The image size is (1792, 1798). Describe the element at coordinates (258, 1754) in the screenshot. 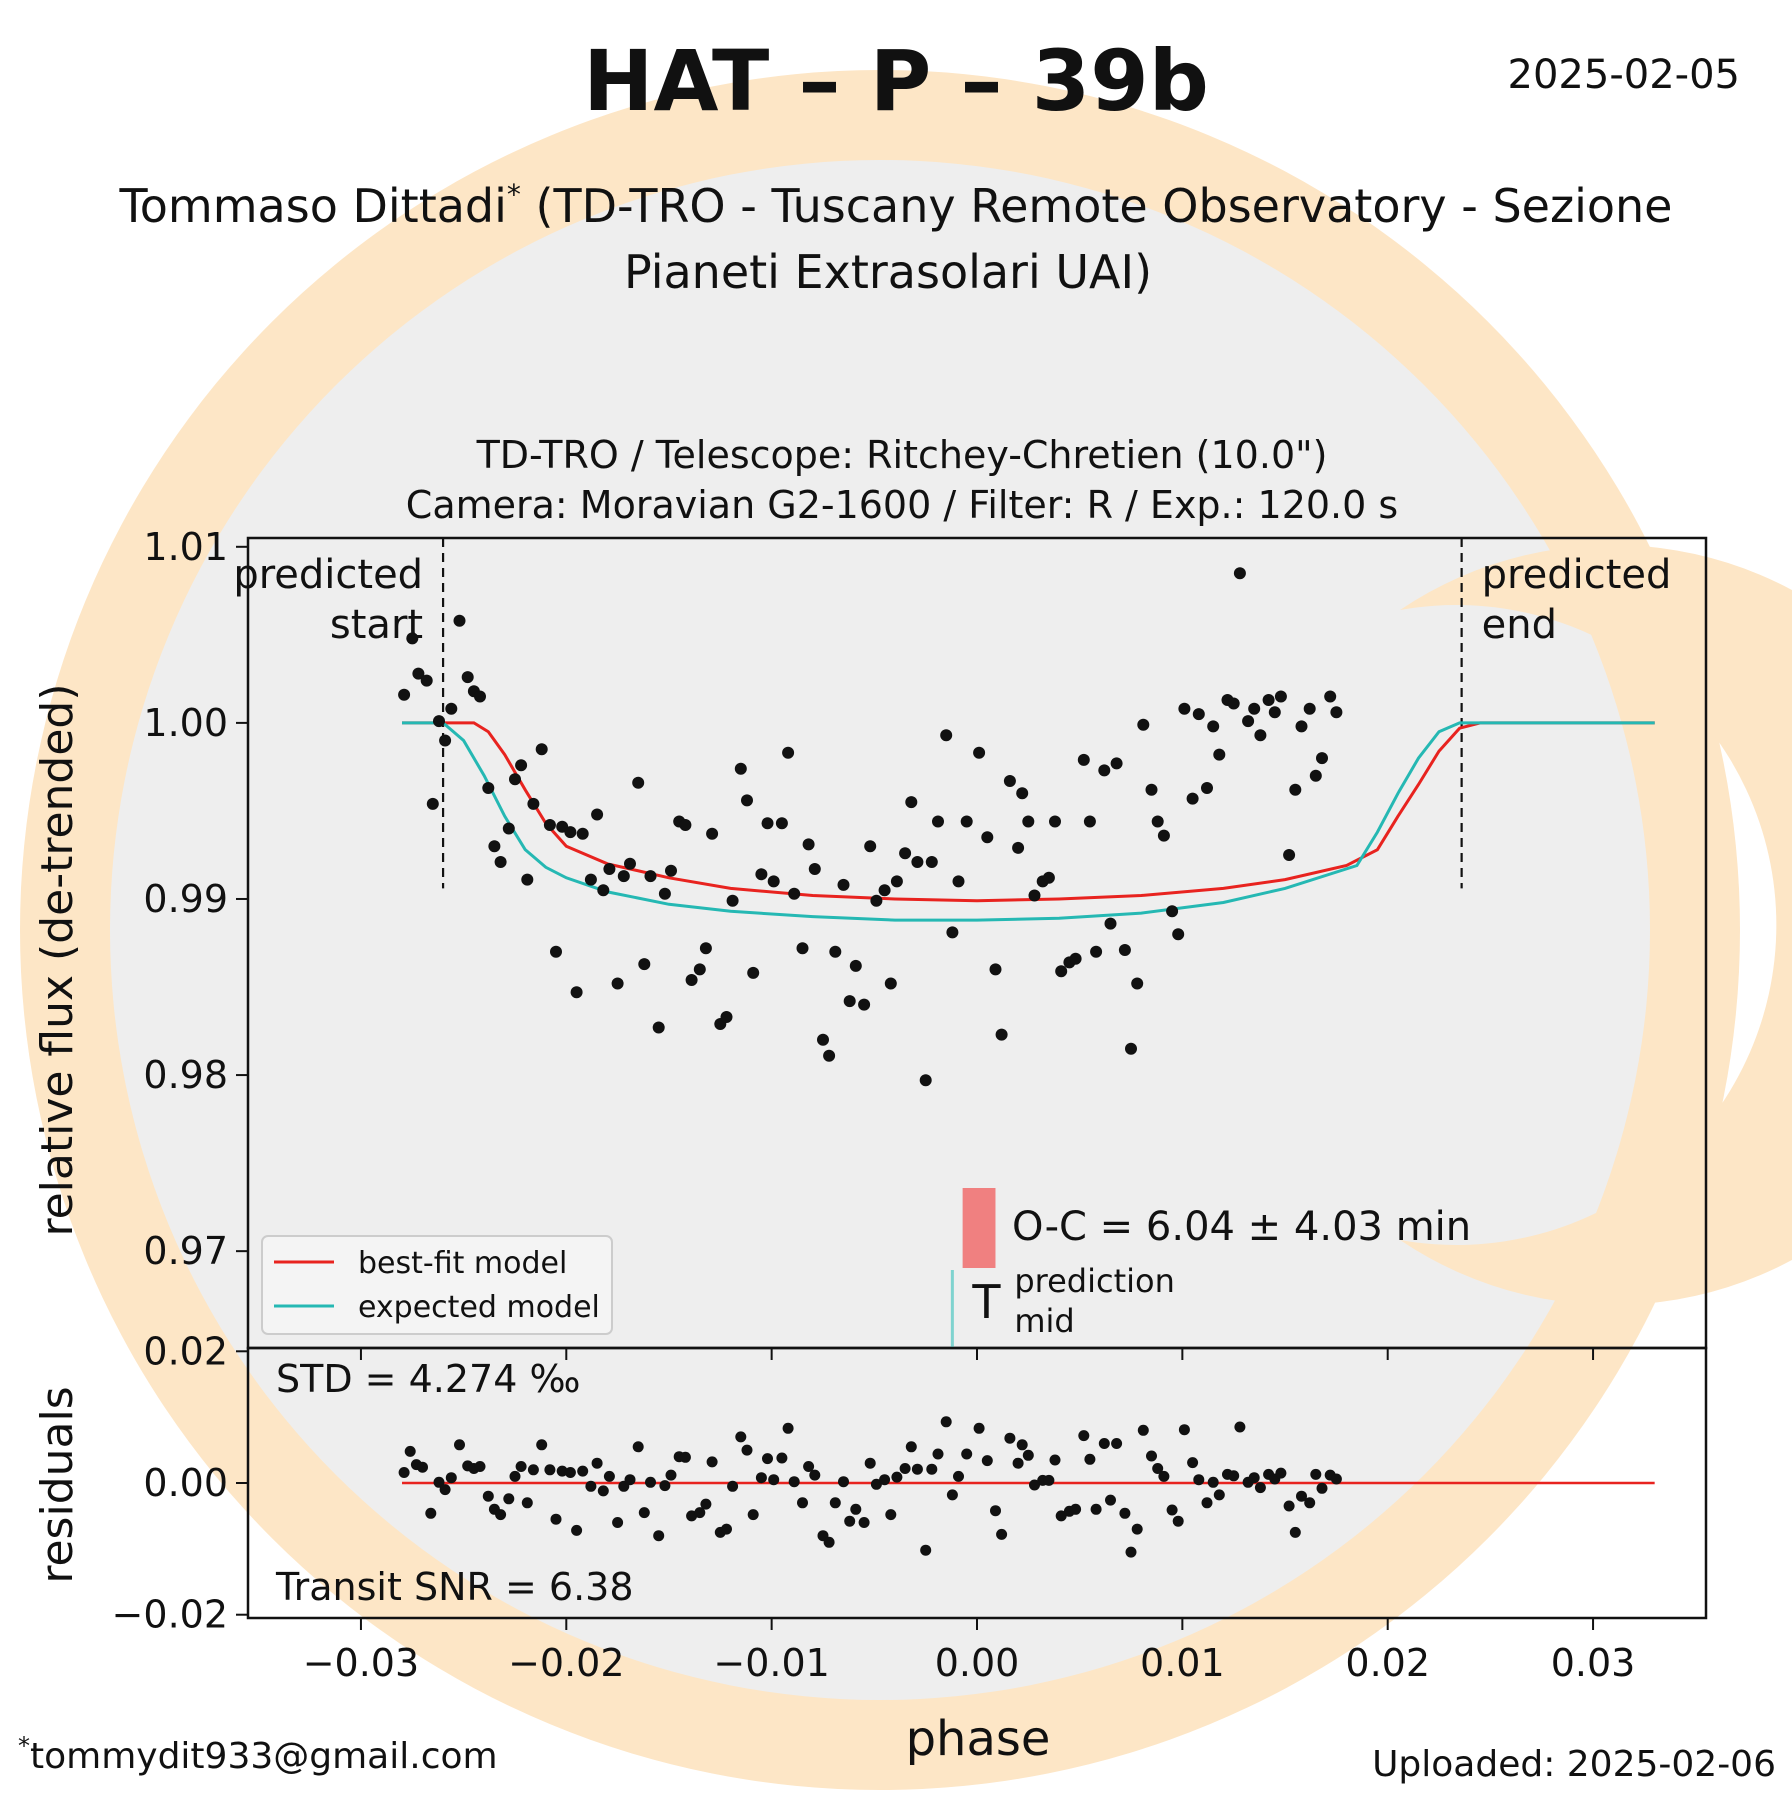

I see `footer-email: *tommydit933@gmail.com` at that location.